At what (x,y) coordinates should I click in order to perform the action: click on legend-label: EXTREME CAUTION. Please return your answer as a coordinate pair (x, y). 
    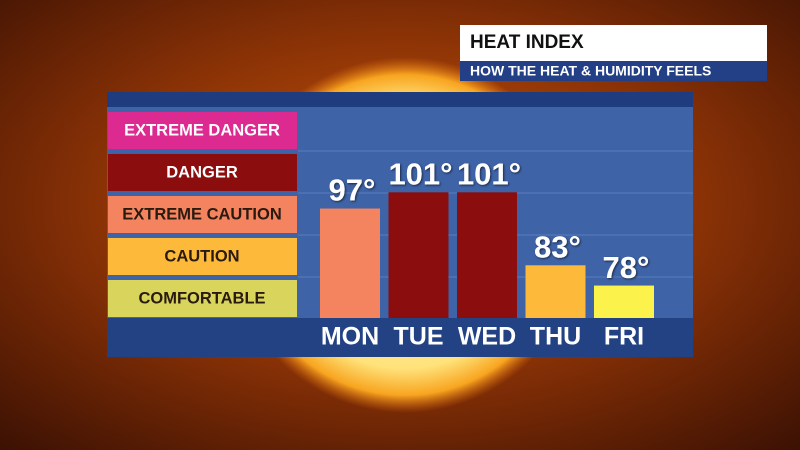
    Looking at the image, I should click on (202, 214).